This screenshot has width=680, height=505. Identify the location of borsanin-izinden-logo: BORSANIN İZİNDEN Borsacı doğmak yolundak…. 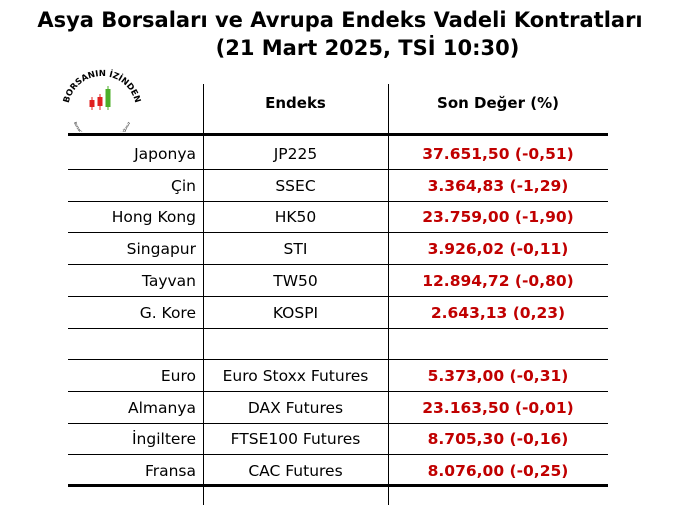
(102, 100).